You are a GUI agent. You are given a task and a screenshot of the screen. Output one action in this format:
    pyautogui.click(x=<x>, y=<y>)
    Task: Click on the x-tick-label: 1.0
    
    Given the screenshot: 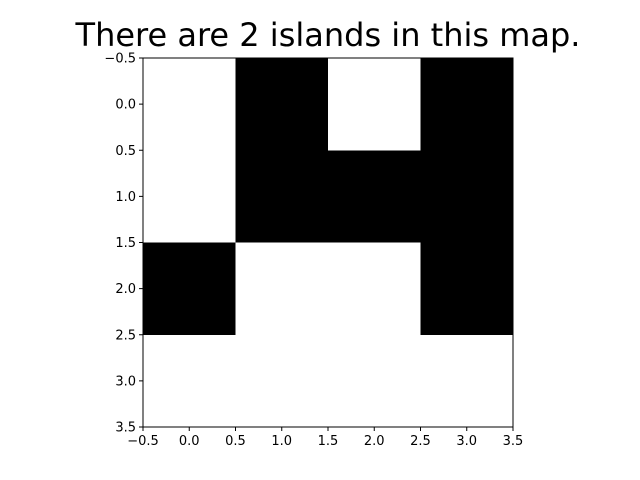 What is the action you would take?
    pyautogui.click(x=281, y=441)
    